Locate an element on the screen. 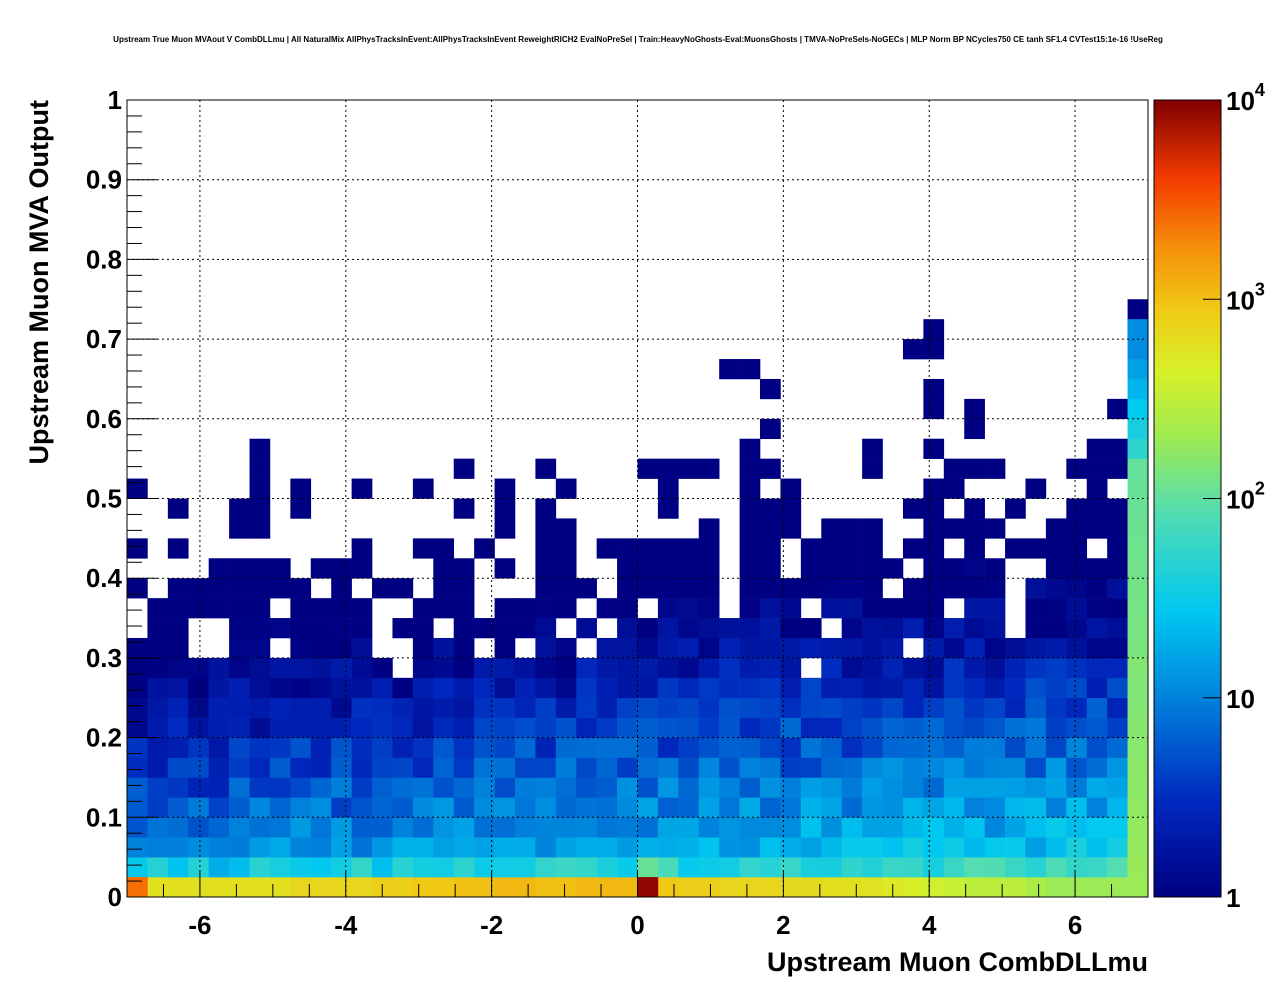 This screenshot has height=996, width=1276. y-tick-label: 0.6 is located at coordinates (104, 419).